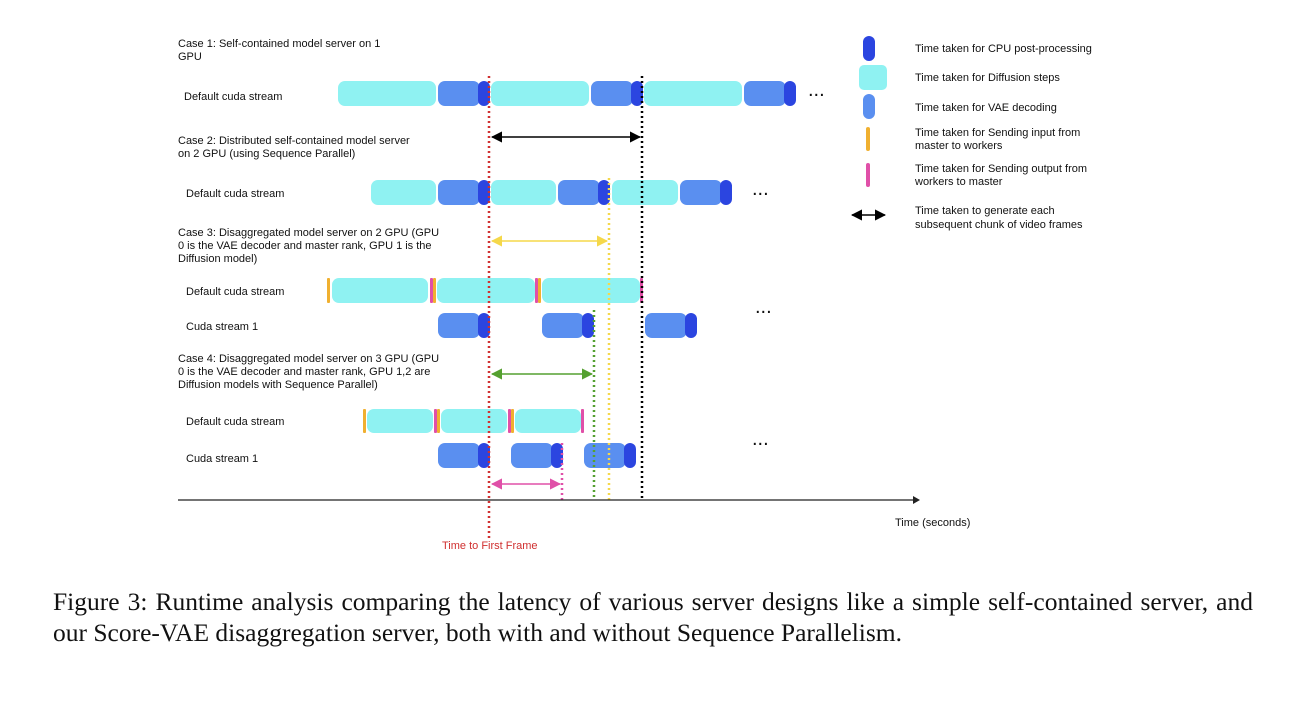 The height and width of the screenshot is (716, 1303). What do you see at coordinates (233, 97) in the screenshot?
I see `case1-stream-label: Default cuda stream` at bounding box center [233, 97].